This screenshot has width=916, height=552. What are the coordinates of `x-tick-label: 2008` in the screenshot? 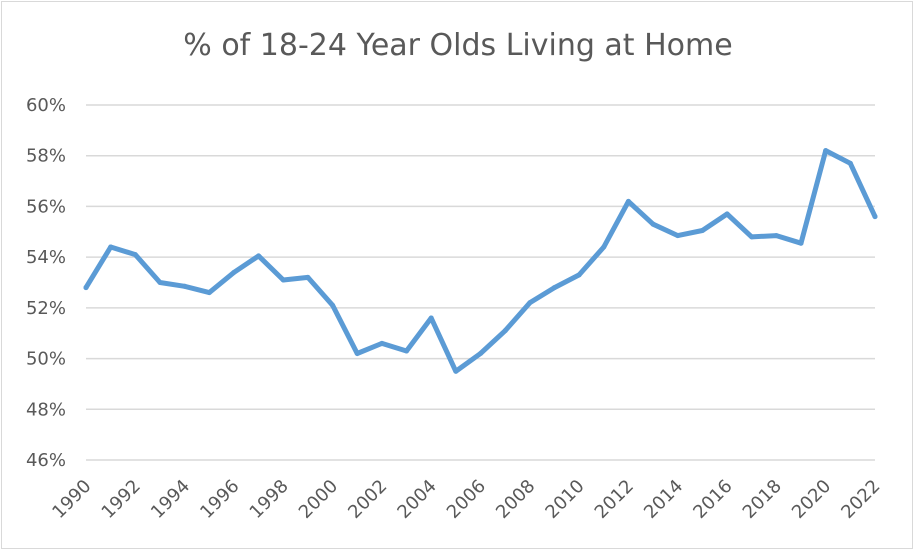 It's located at (515, 499).